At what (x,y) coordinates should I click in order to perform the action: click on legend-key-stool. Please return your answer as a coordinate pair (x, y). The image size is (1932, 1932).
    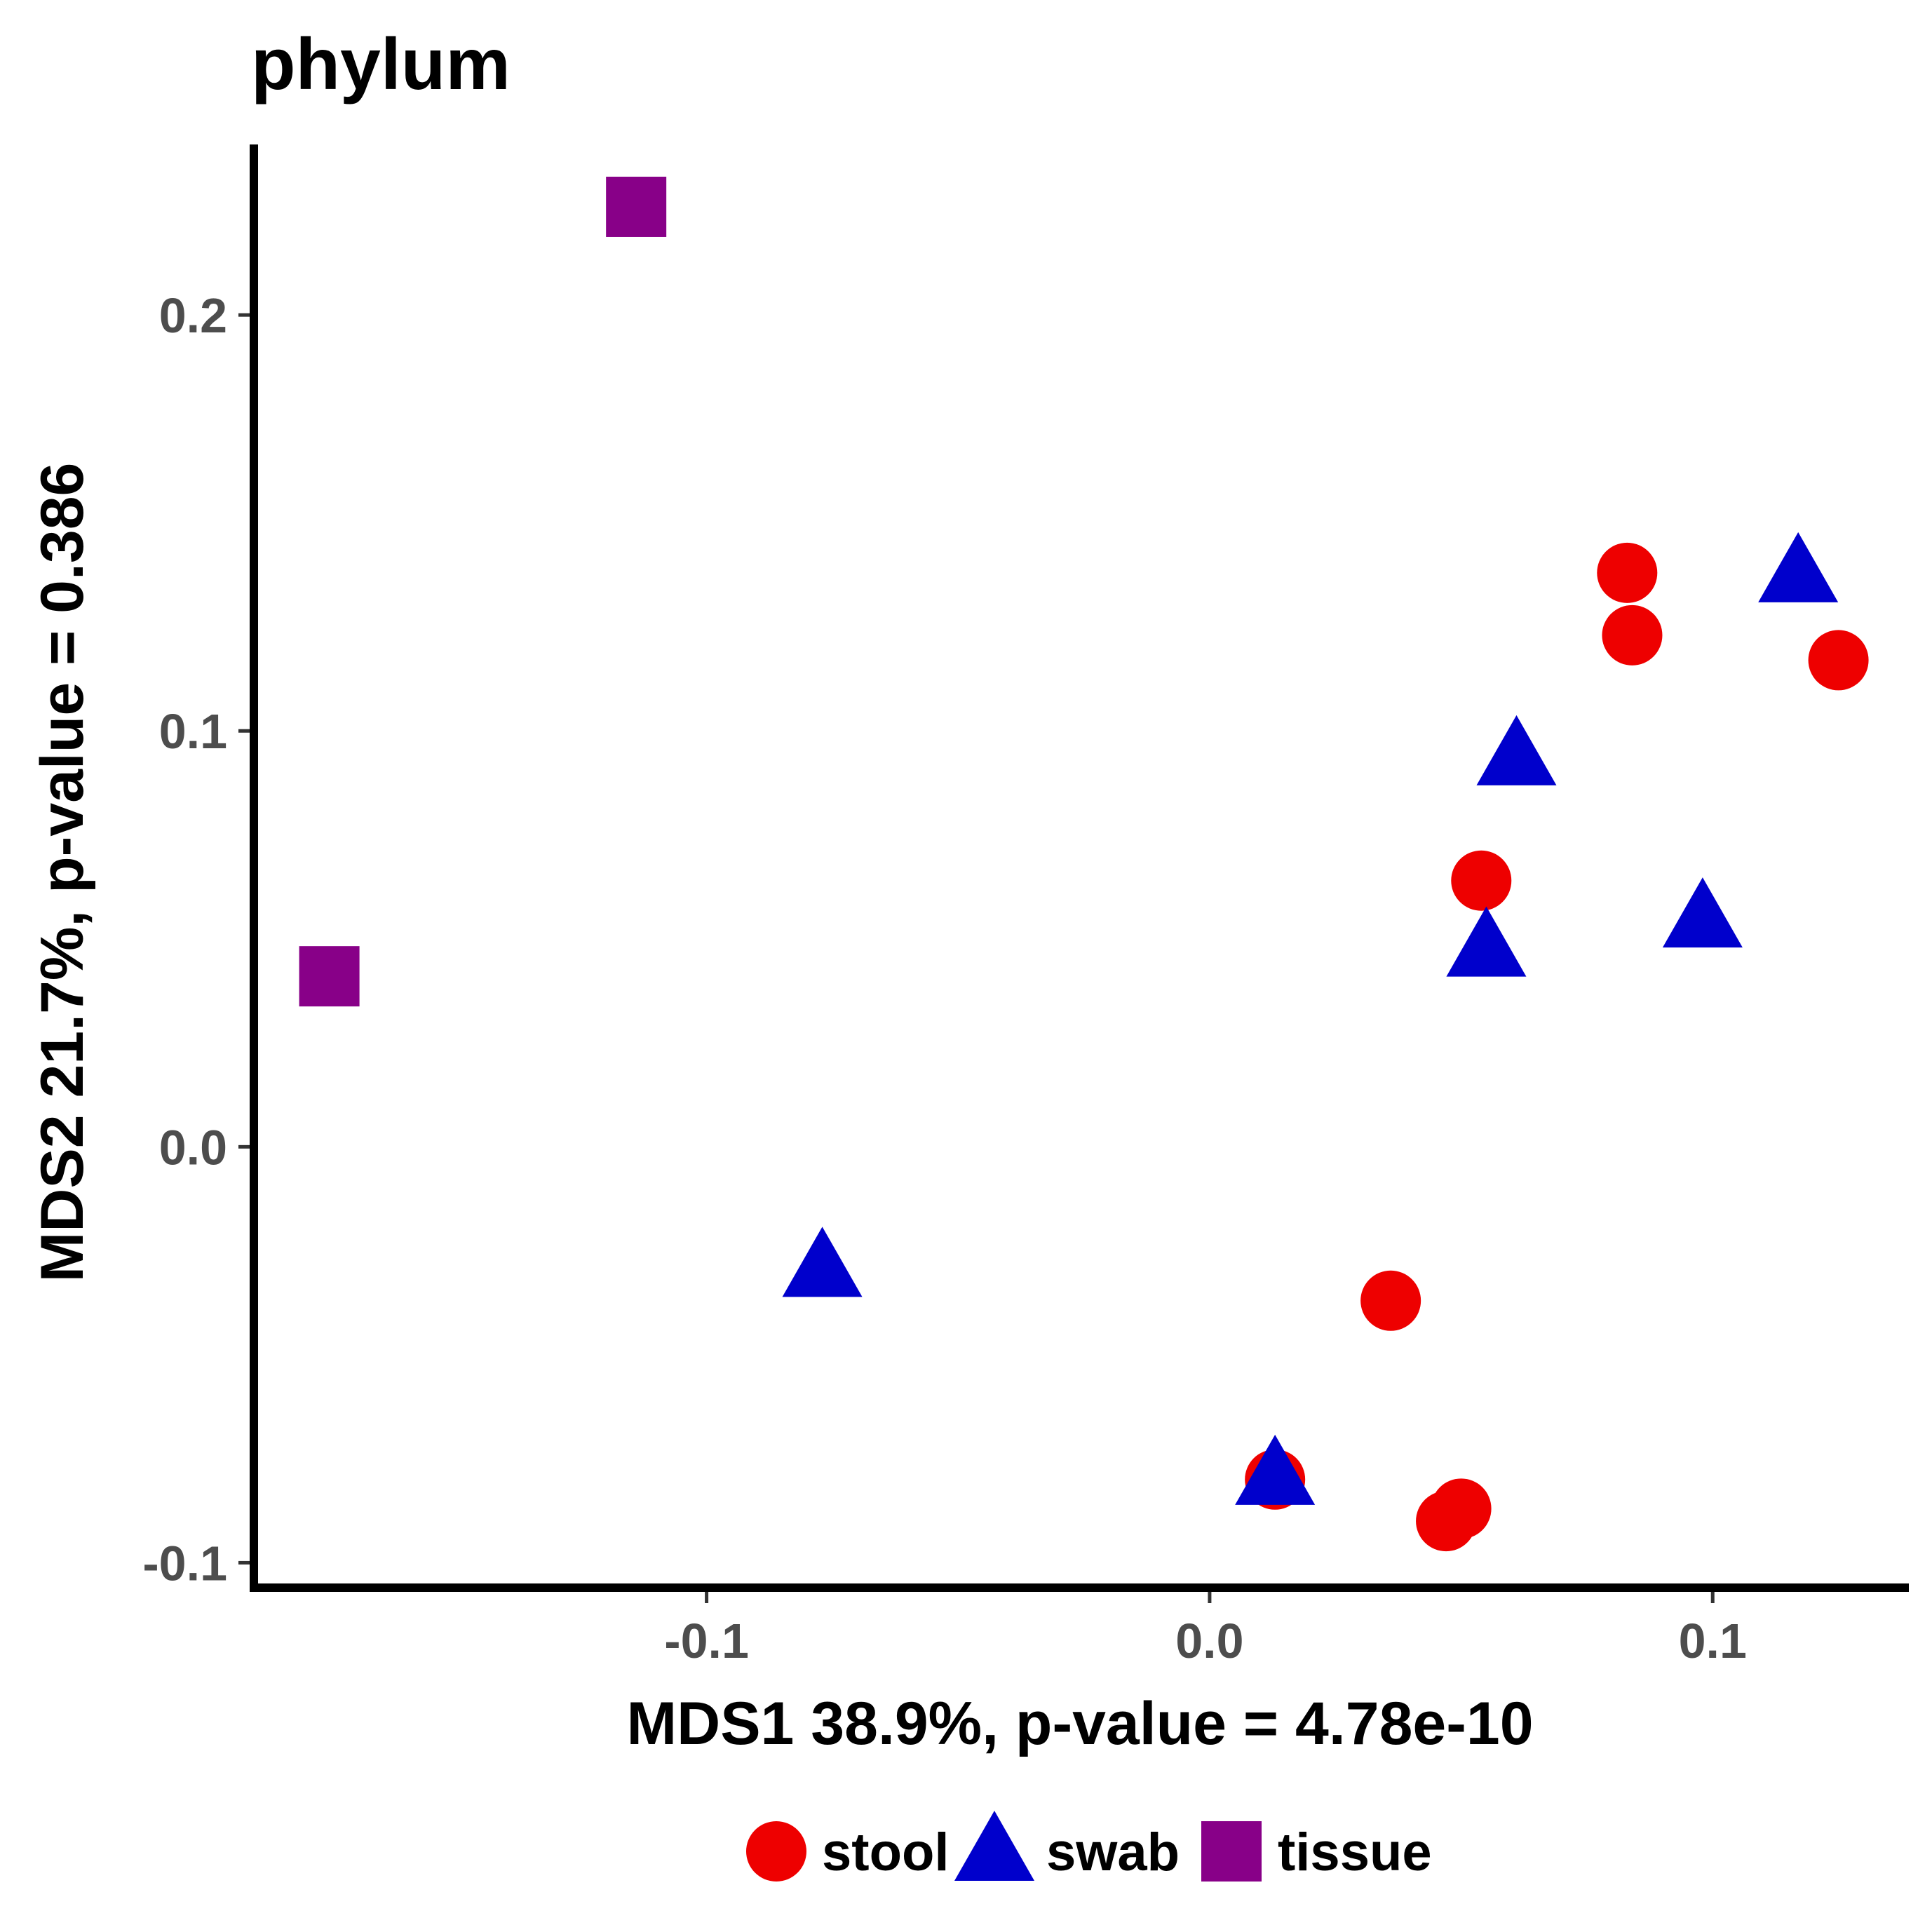
    Looking at the image, I should click on (776, 1851).